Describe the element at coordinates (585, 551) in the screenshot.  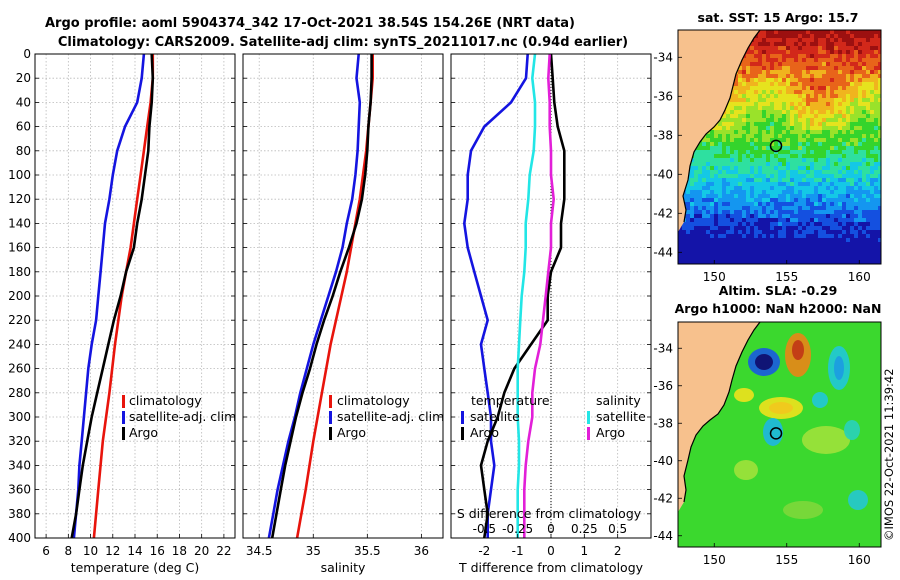
I see `x-tick-label: 1` at that location.